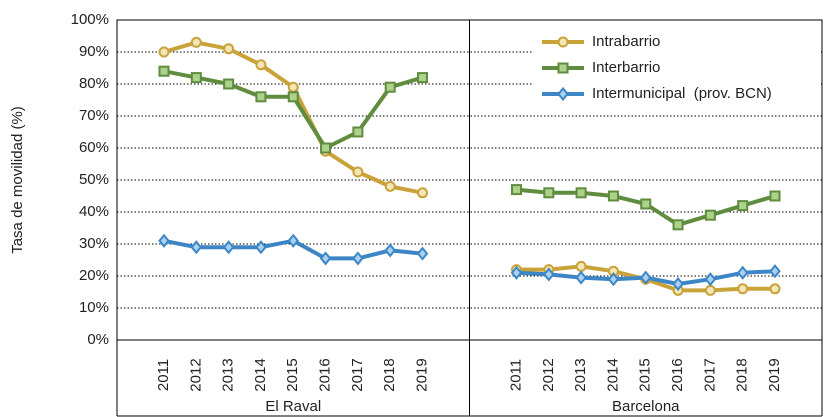 The height and width of the screenshot is (417, 824). What do you see at coordinates (94, 179) in the screenshot?
I see `y-tick-label: 50%` at bounding box center [94, 179].